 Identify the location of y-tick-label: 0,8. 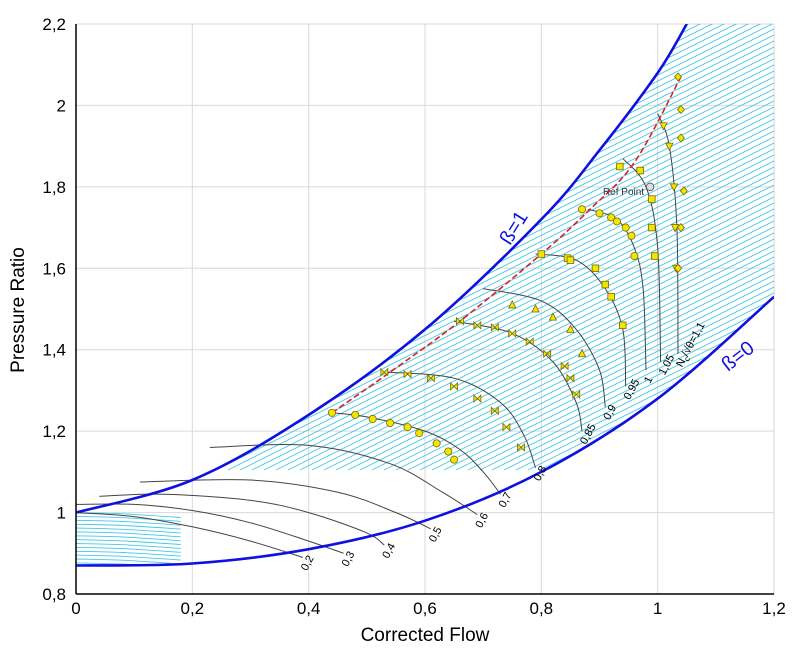
(54, 594).